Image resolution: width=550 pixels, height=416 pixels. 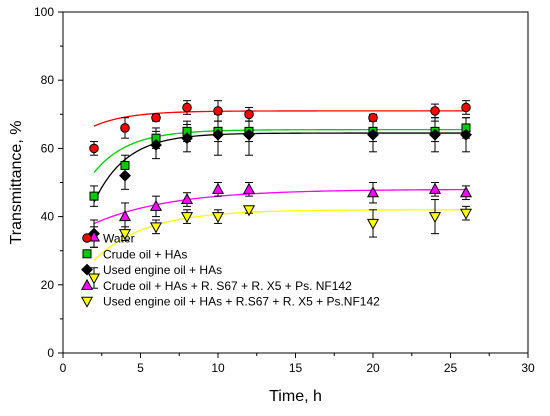 What do you see at coordinates (48, 148) in the screenshot?
I see `y-tick-label: 60` at bounding box center [48, 148].